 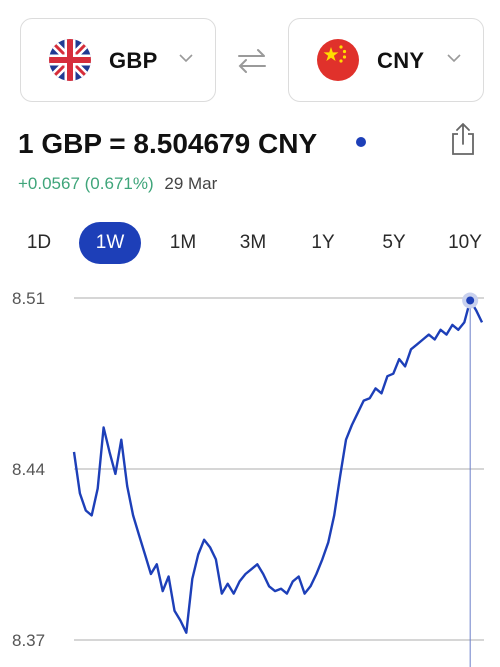 What do you see at coordinates (70, 60) in the screenshot?
I see `uk-flag-icon` at bounding box center [70, 60].